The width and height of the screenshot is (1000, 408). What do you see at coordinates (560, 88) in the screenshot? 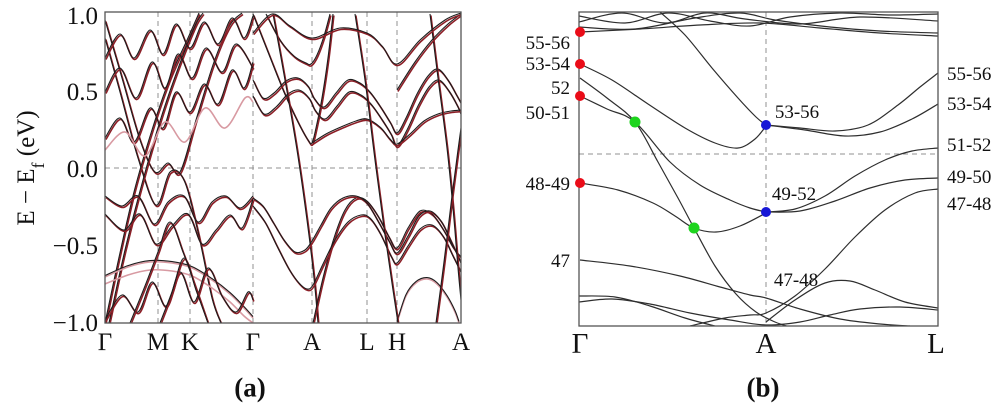
I see `band-label-left: 52` at bounding box center [560, 88].